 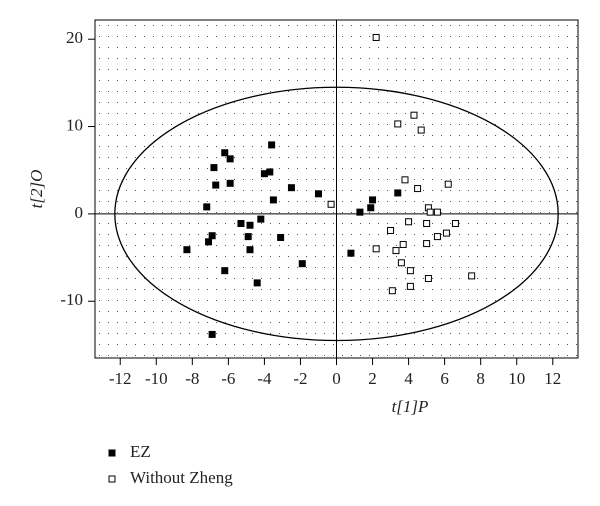 I want to click on x-tick-label: 10, so click(x=516, y=378).